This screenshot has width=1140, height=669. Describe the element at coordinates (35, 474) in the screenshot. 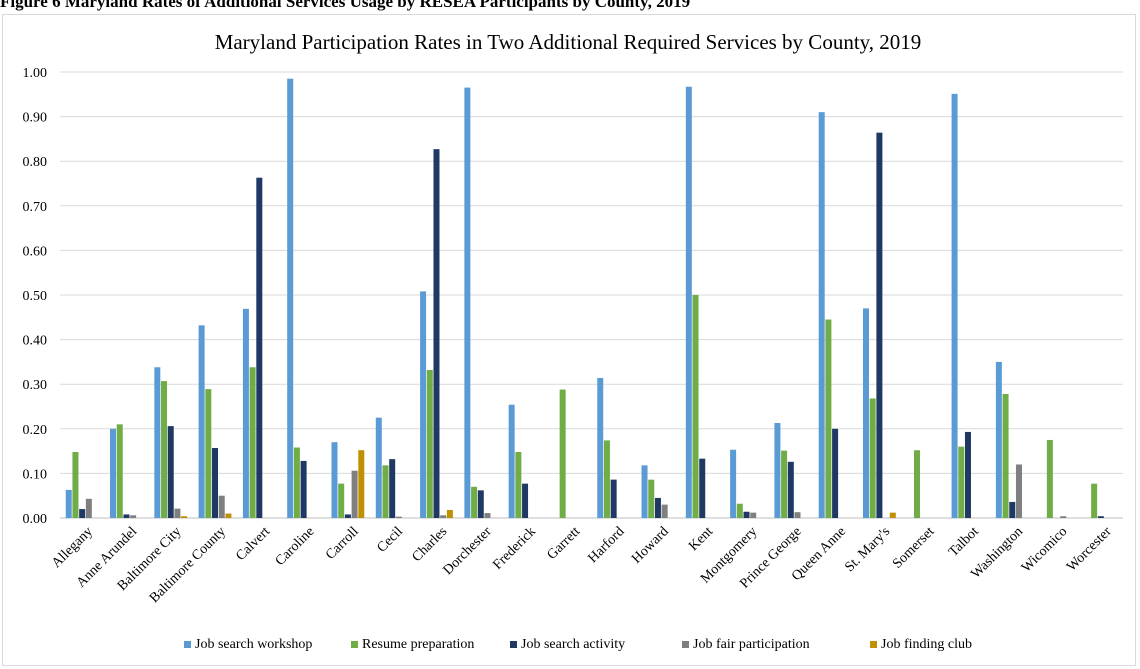

I see `y-tick-label: 0.10` at that location.